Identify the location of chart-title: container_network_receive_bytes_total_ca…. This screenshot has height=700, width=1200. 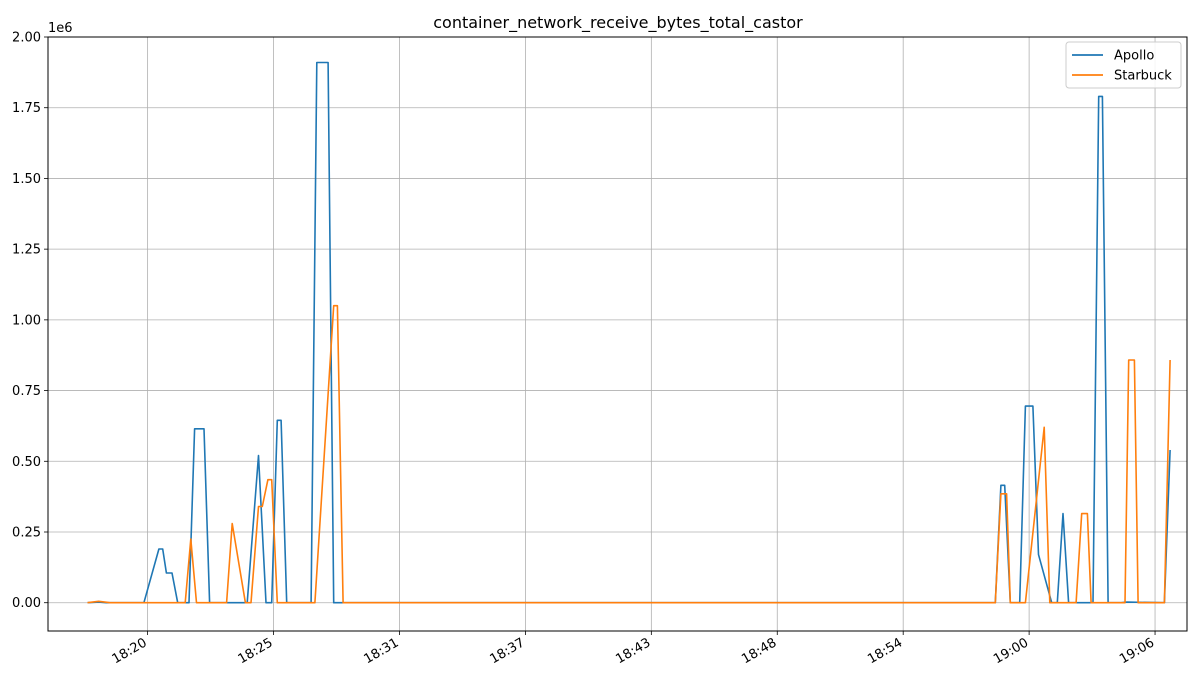
(618, 23).